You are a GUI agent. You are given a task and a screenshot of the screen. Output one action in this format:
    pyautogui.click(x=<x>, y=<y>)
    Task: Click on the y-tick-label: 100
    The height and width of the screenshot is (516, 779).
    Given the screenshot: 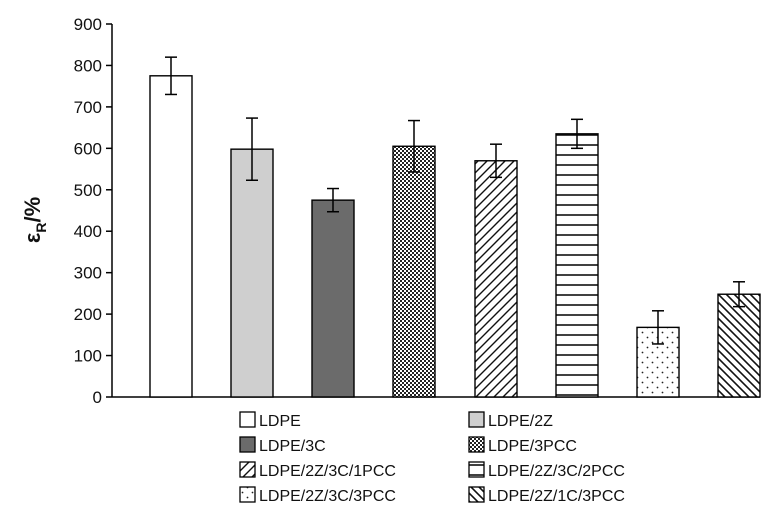 What is the action you would take?
    pyautogui.click(x=88, y=356)
    